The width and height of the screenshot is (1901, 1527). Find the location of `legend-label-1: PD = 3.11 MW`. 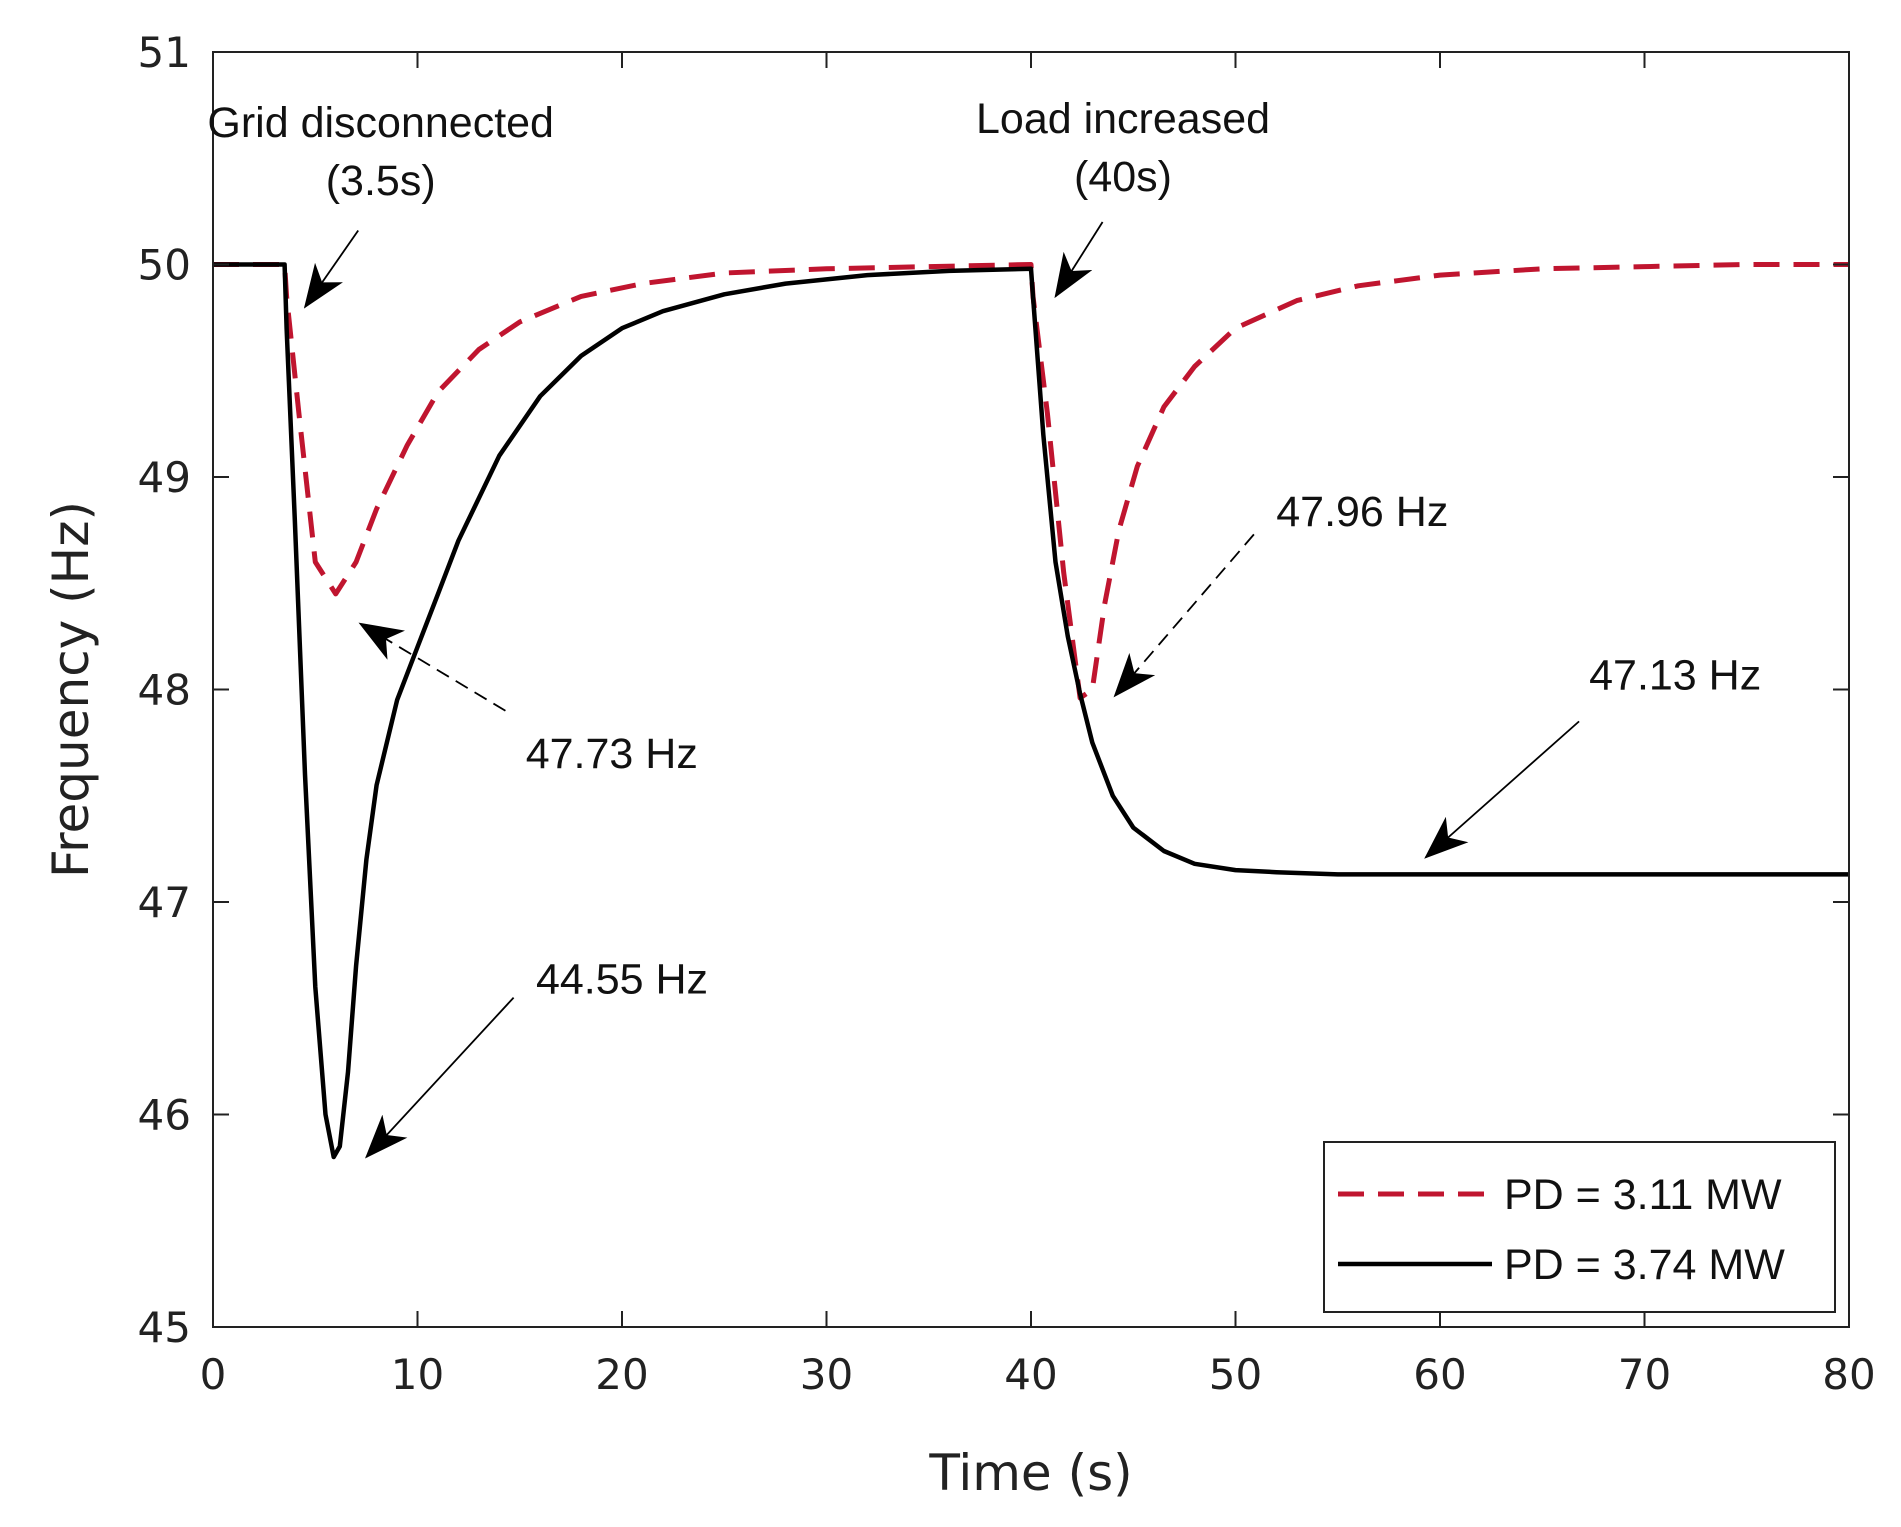

legend-label-1: PD = 3.11 MW is located at coordinates (1643, 1195).